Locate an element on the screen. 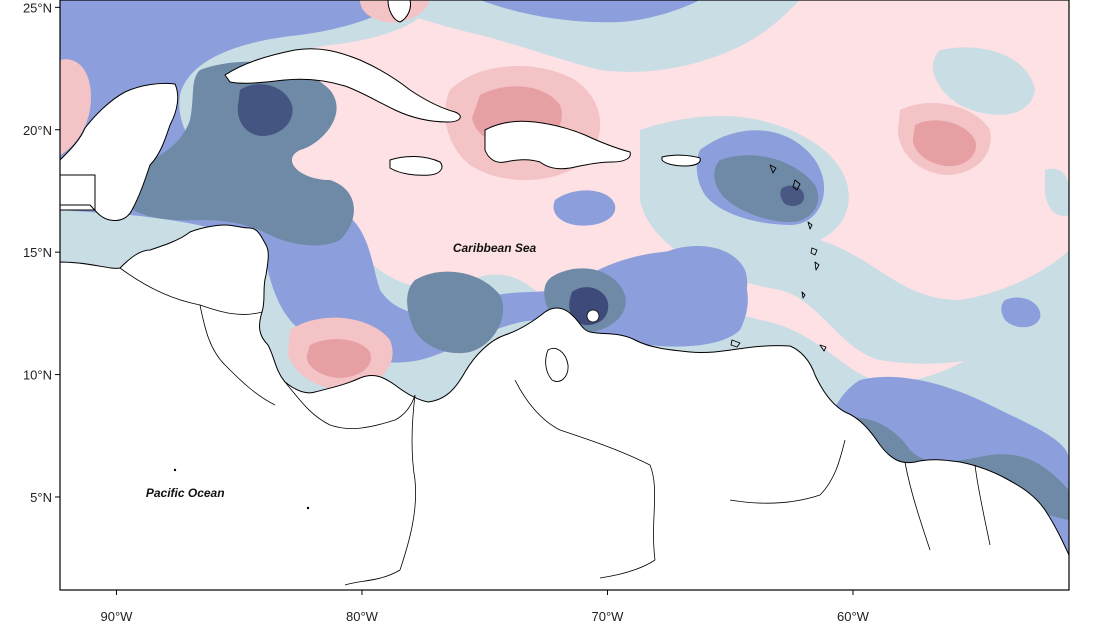 The image size is (1100, 630). aruba-curacao is located at coordinates (593, 316).